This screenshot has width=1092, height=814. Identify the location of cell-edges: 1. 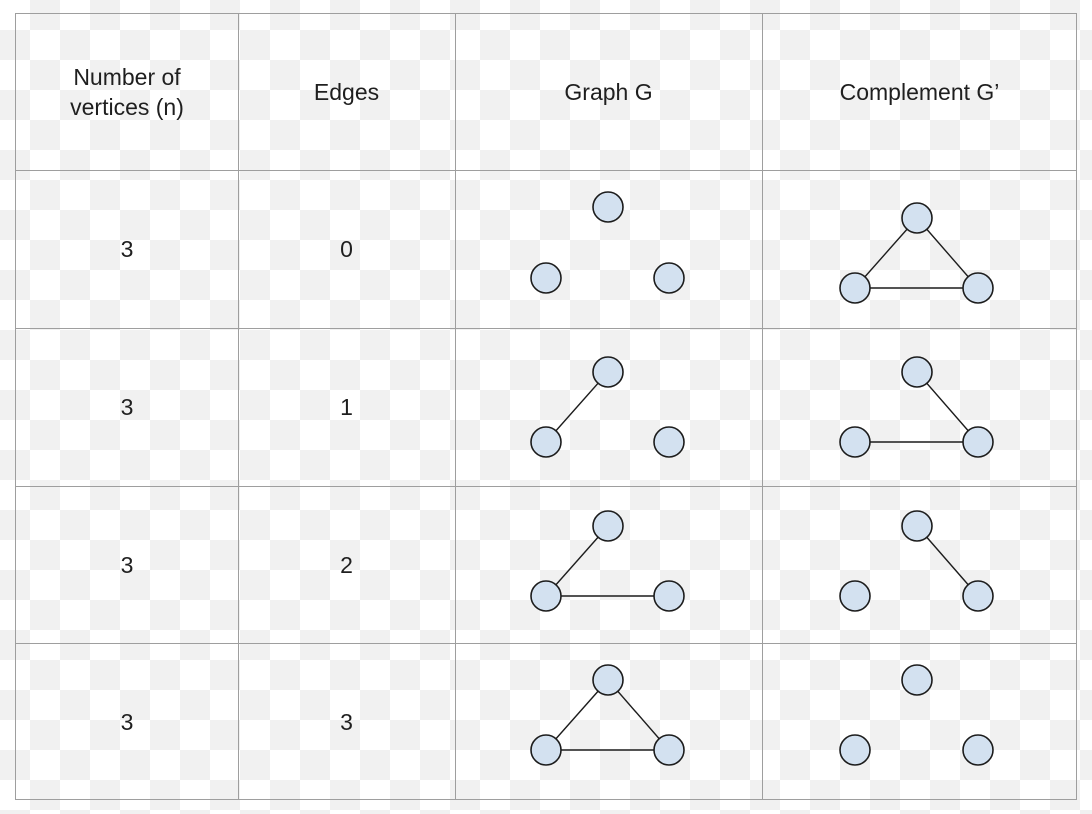
(346, 407).